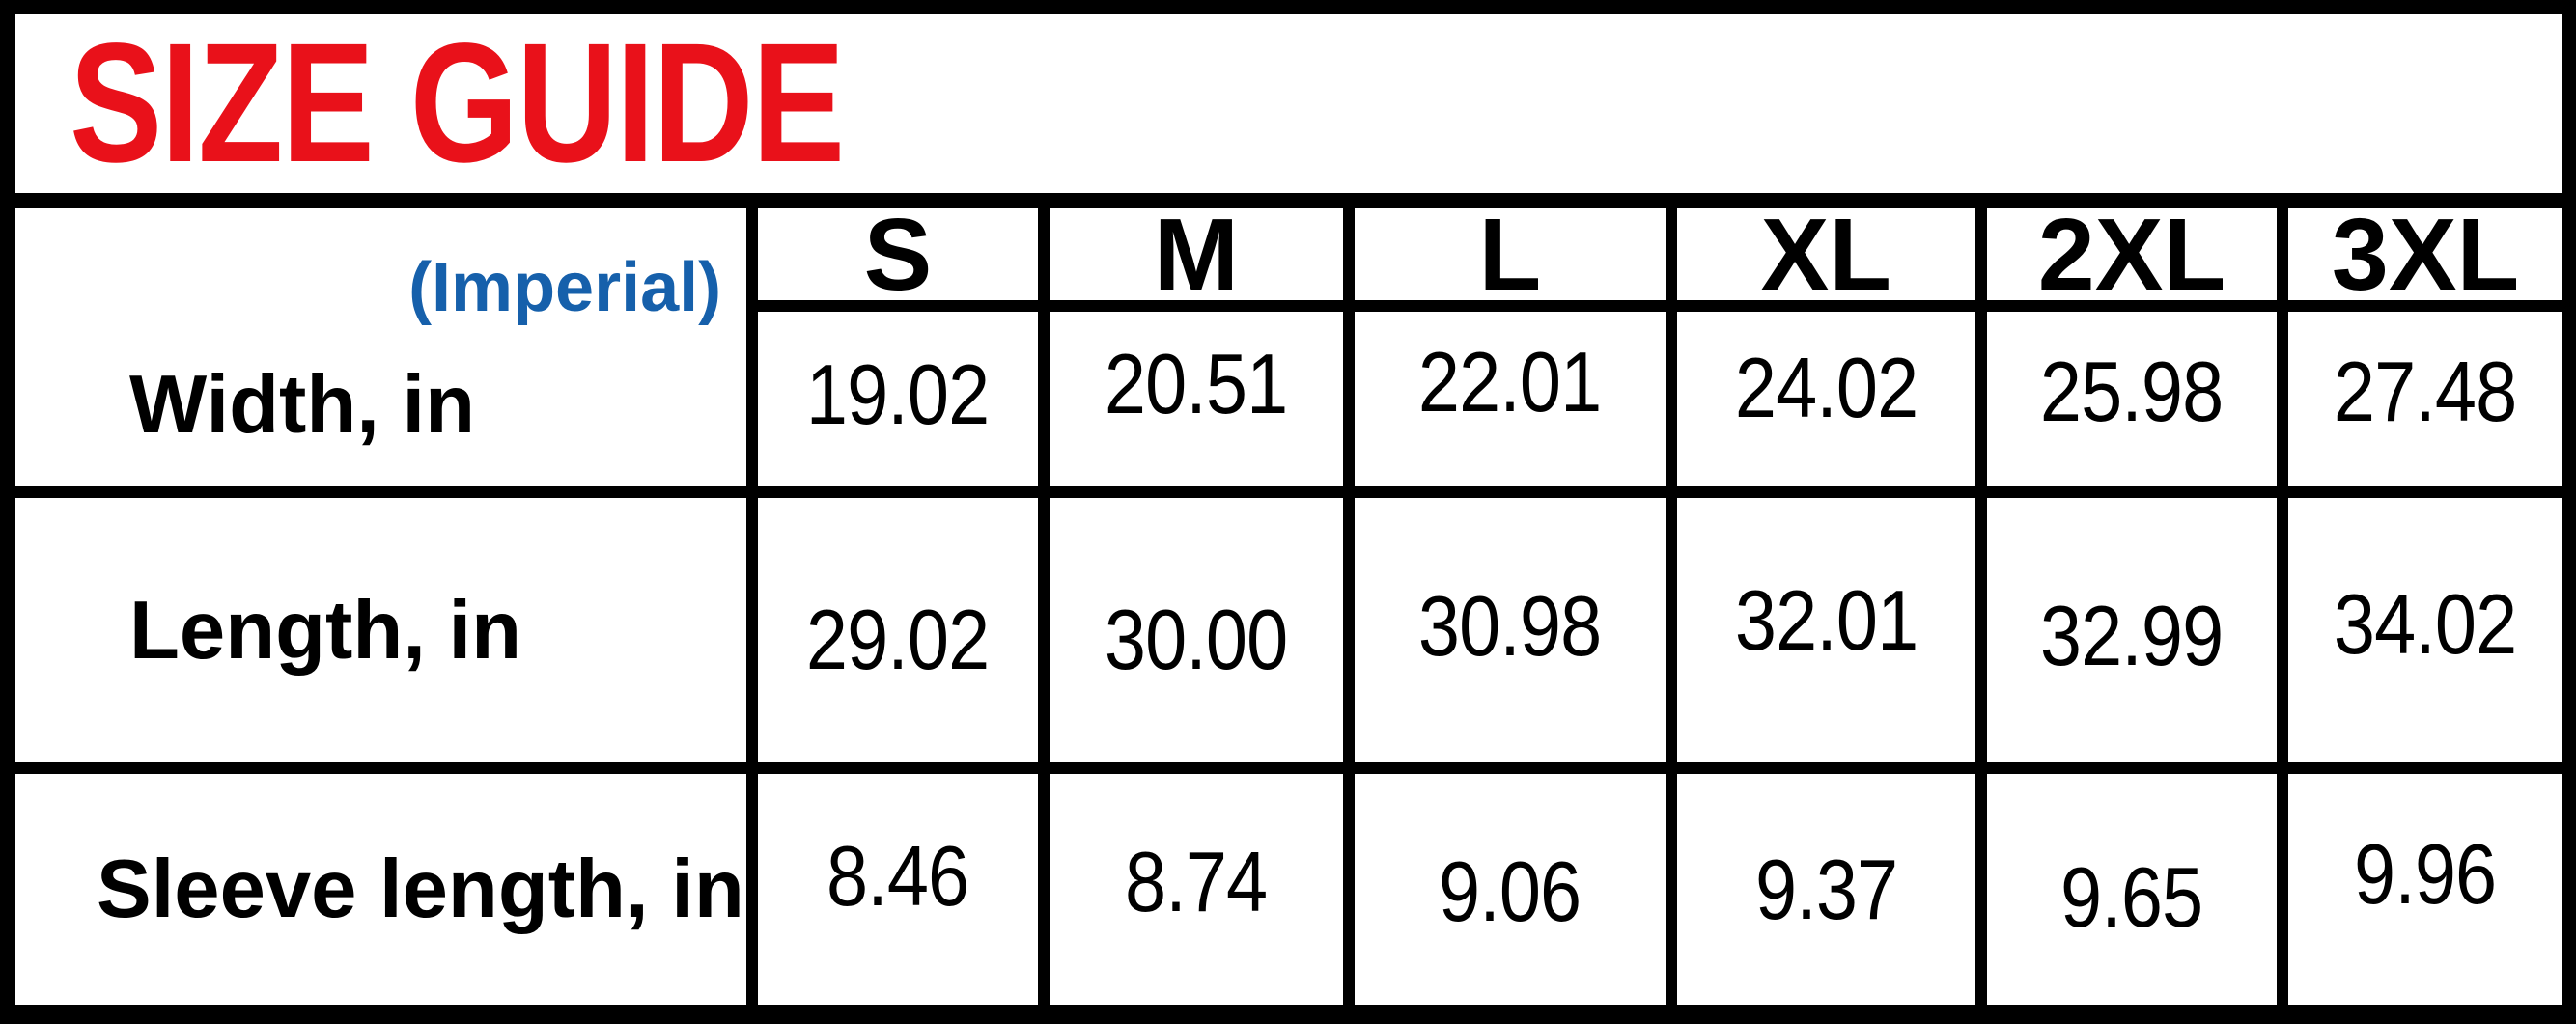 Image resolution: width=2576 pixels, height=1024 pixels. Describe the element at coordinates (1511, 630) in the screenshot. I see `length-value-l: 30.98` at that location.